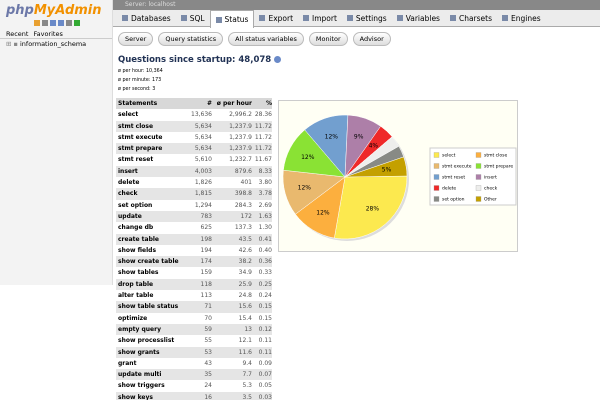 The height and width of the screenshot is (400, 600). Describe the element at coordinates (203, 205) in the screenshot. I see `cell: 1,294` at that location.